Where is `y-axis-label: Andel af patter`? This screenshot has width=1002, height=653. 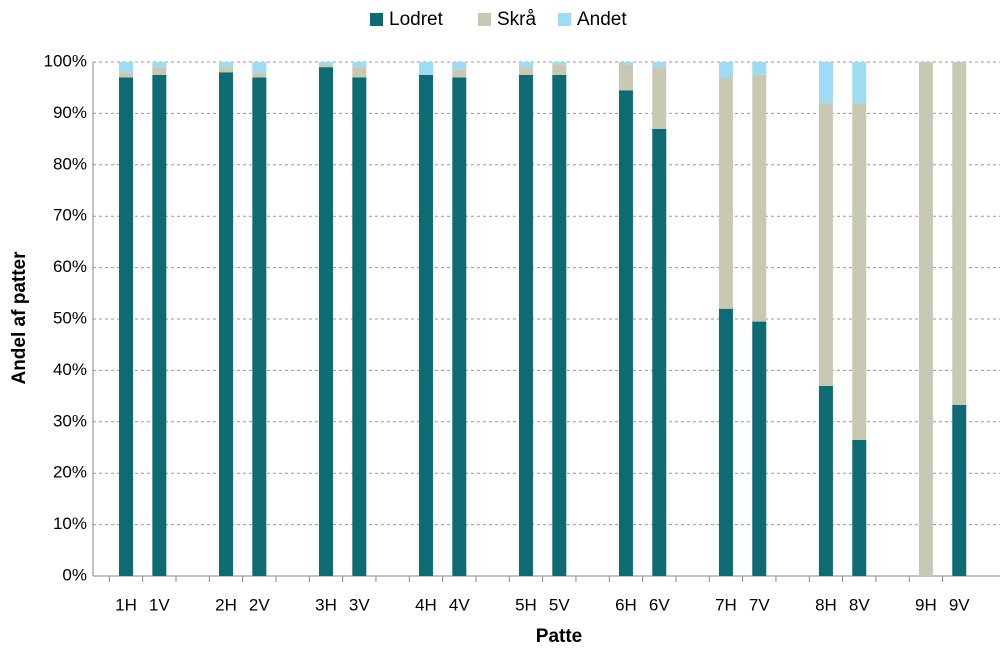
y-axis-label: Andel af patter is located at coordinates (19, 318).